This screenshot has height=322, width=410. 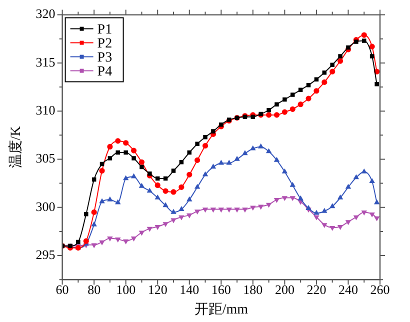 What do you see at coordinates (16, 147) in the screenshot?
I see `y-axis-title: 温度/K` at bounding box center [16, 147].